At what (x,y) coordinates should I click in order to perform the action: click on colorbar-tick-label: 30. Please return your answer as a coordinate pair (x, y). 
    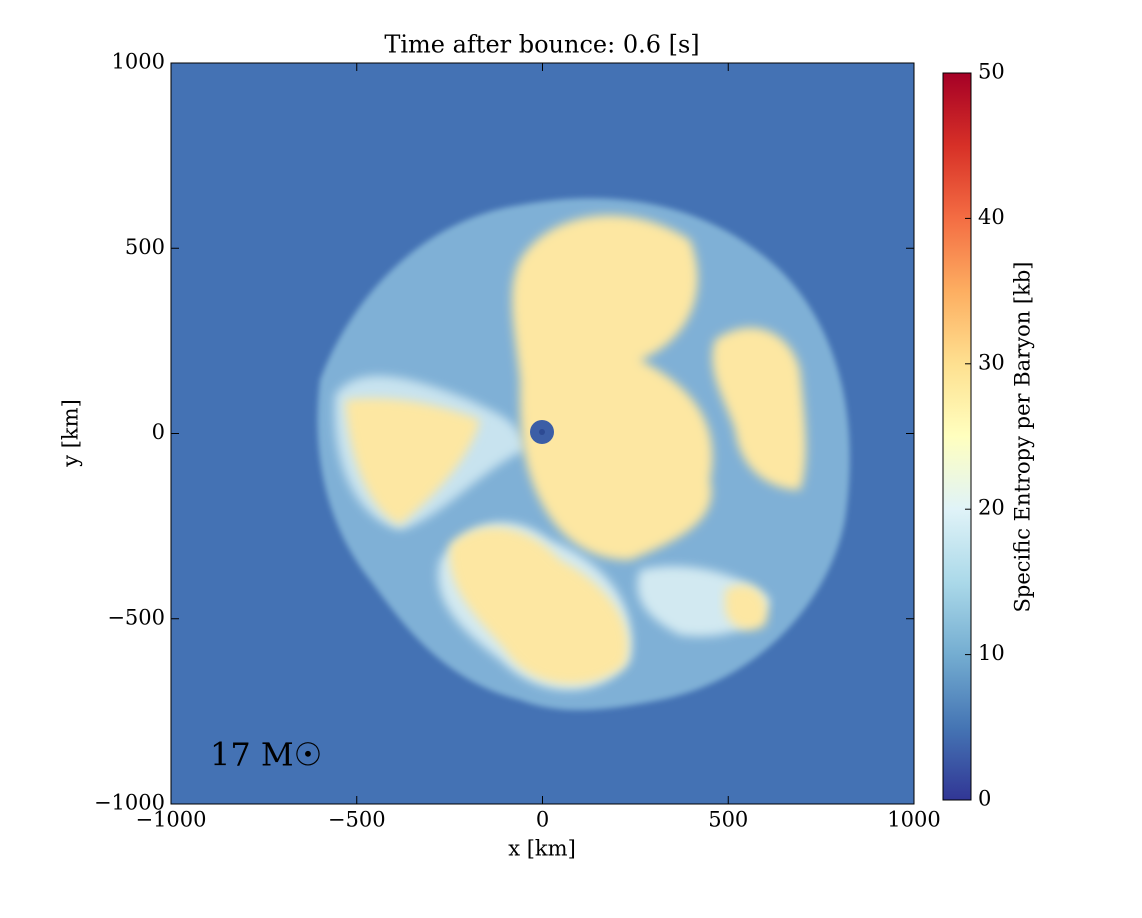
    Looking at the image, I should click on (991, 362).